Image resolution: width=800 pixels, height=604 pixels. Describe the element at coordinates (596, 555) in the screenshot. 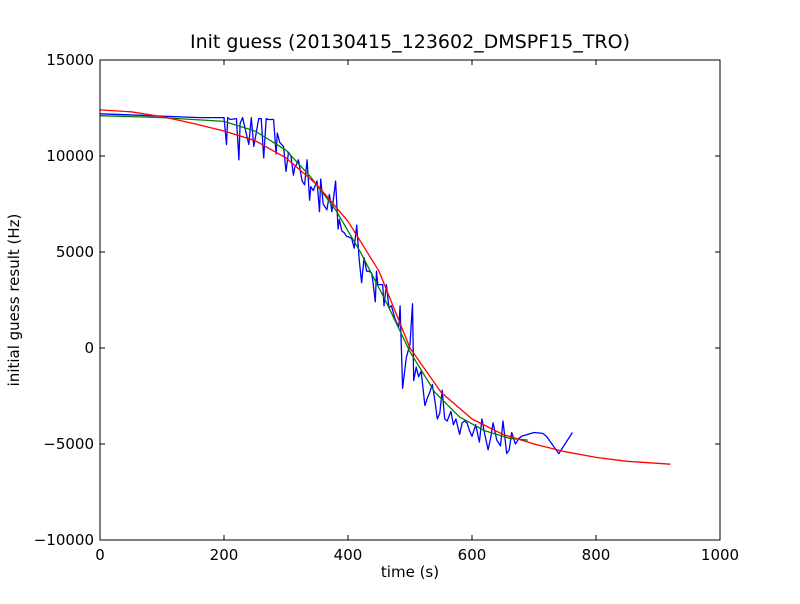

I see `x-tick-label: 800` at that location.